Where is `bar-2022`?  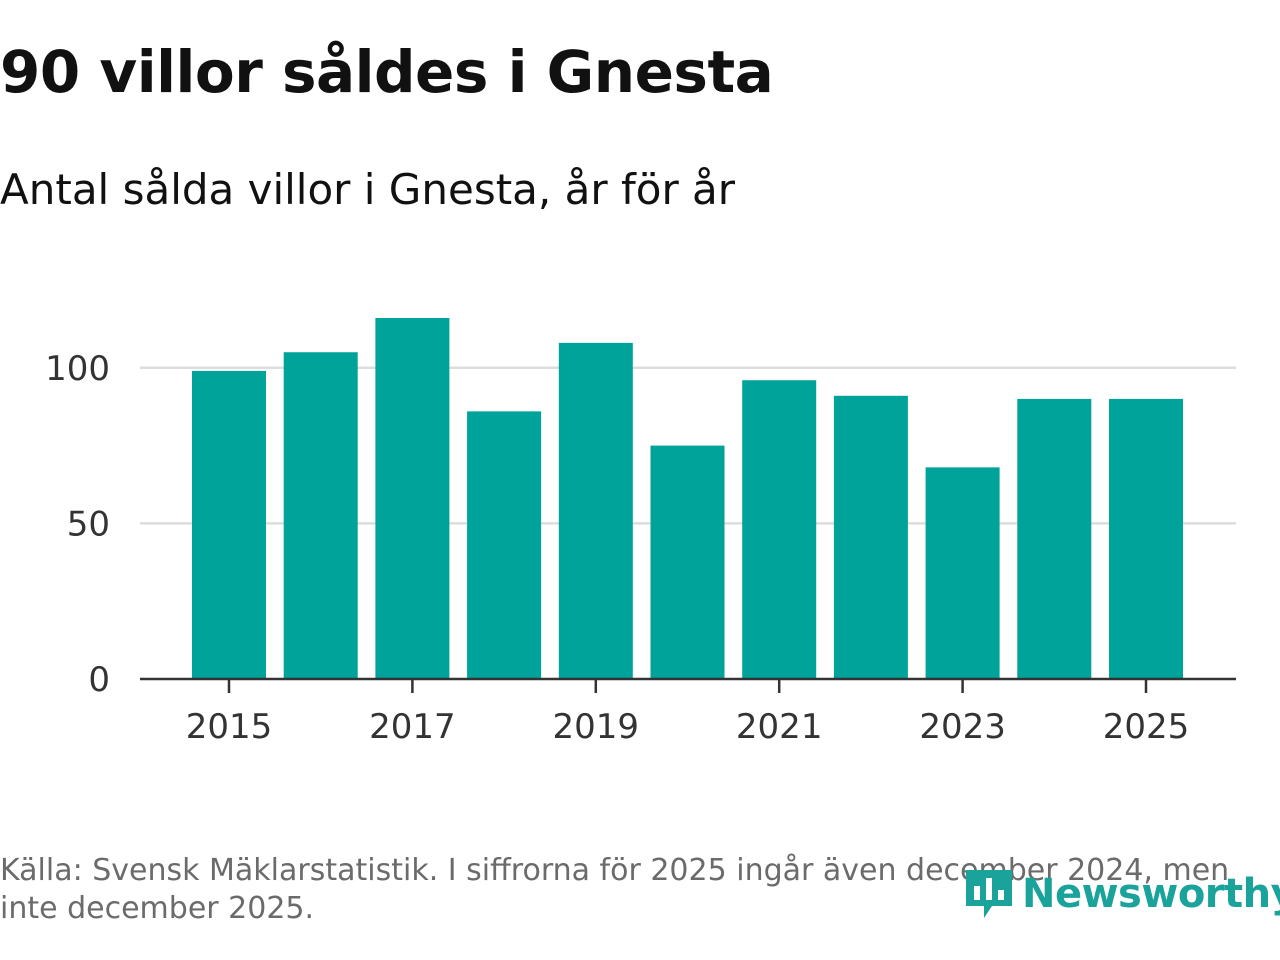 bar-2022 is located at coordinates (870, 537).